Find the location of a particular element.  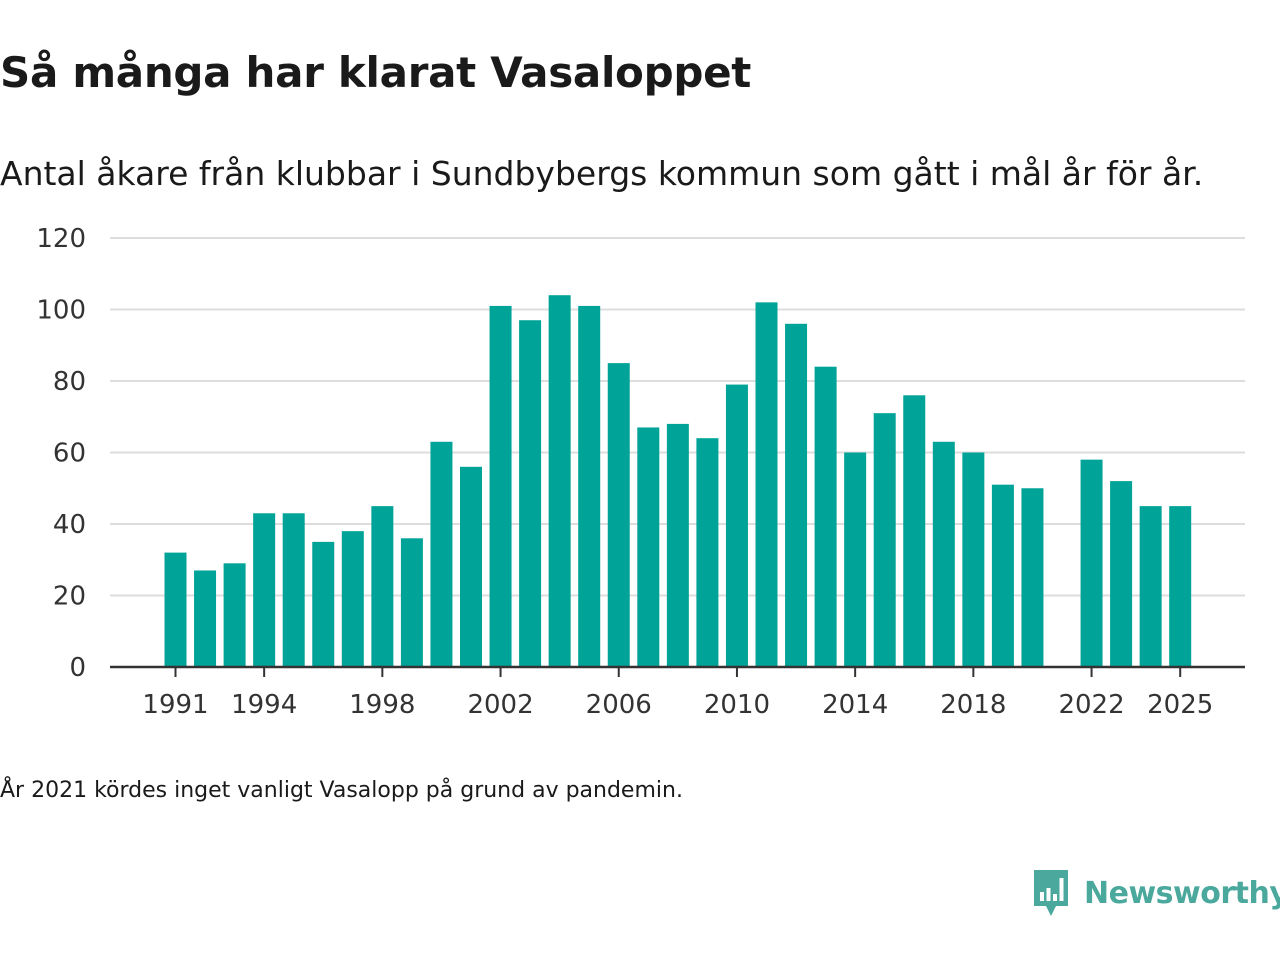

bar-1994 is located at coordinates (264, 590).